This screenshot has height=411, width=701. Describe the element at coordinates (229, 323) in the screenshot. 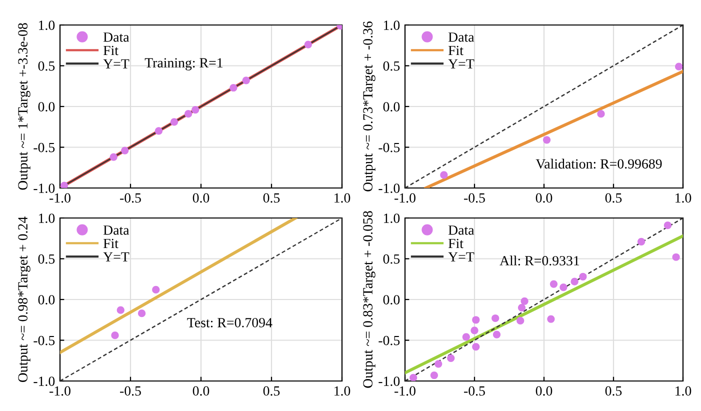

I see `annotation: Test: R=0.7094` at that location.